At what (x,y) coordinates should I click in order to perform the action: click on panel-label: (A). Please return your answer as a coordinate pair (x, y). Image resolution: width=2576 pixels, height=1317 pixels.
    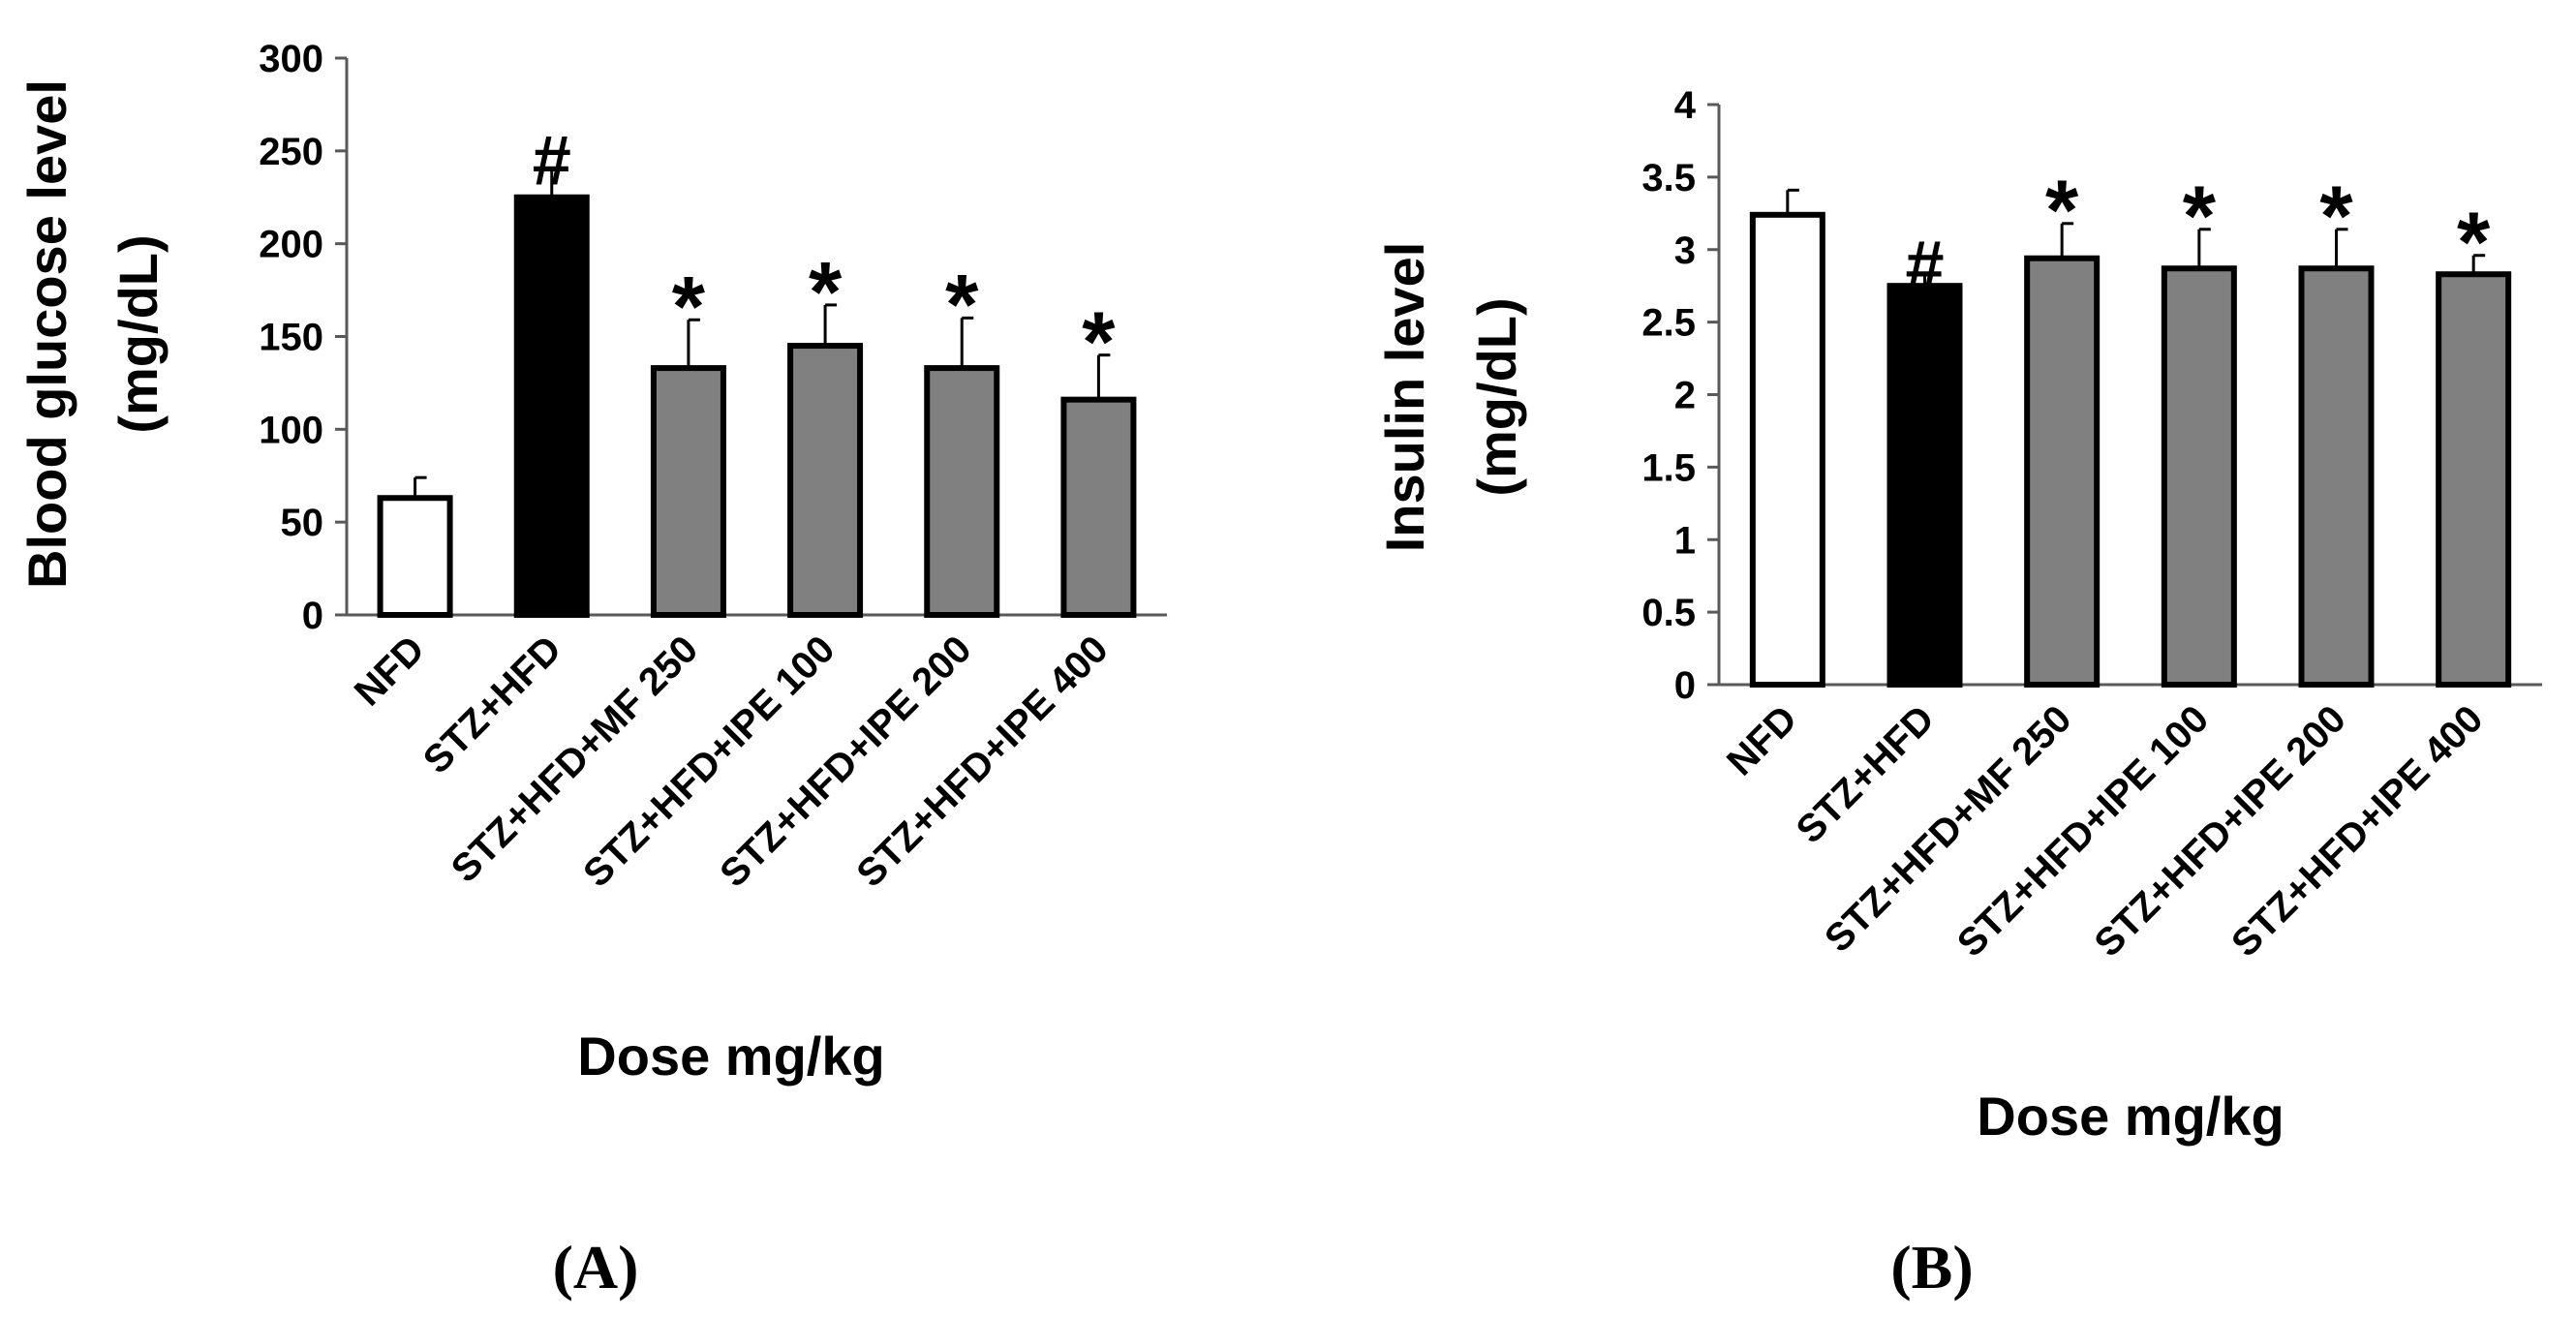
    Looking at the image, I should click on (596, 1267).